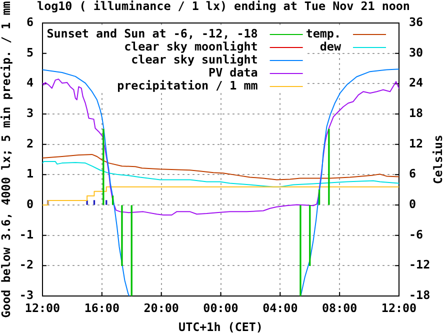  I want to click on x-tick-label: 04:00, so click(280, 308).